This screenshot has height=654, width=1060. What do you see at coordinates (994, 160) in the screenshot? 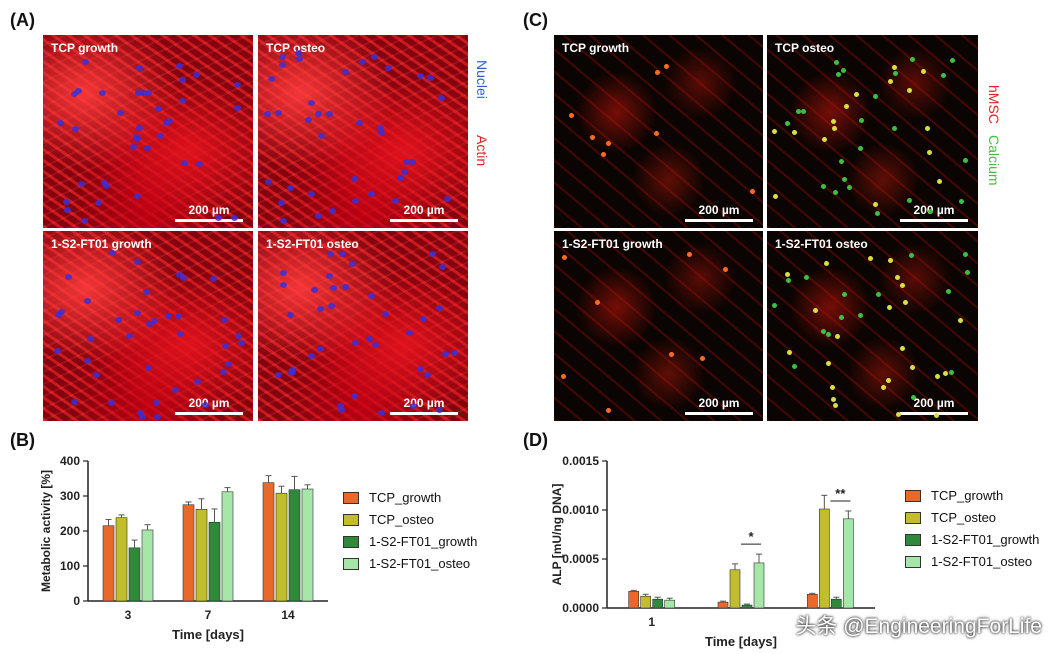
I see `stain-label-calcium: Calcium` at bounding box center [994, 160].